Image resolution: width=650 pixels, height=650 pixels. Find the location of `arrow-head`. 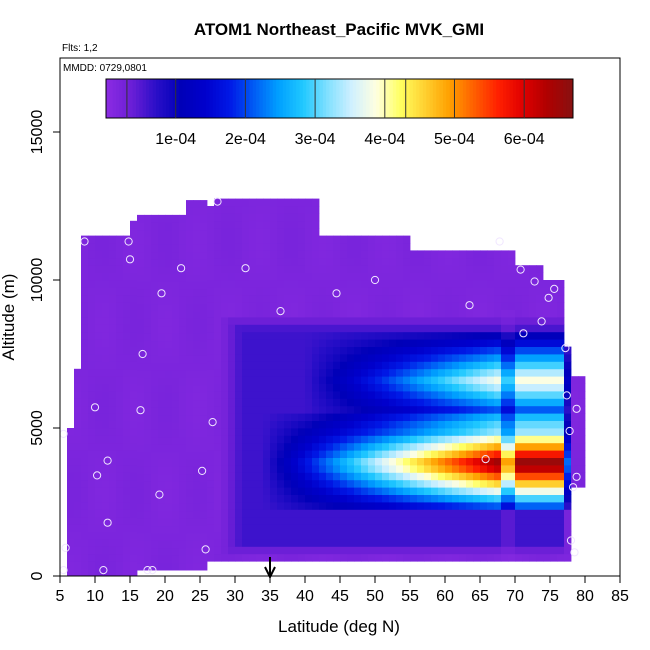

arrow-head is located at coordinates (270, 573).